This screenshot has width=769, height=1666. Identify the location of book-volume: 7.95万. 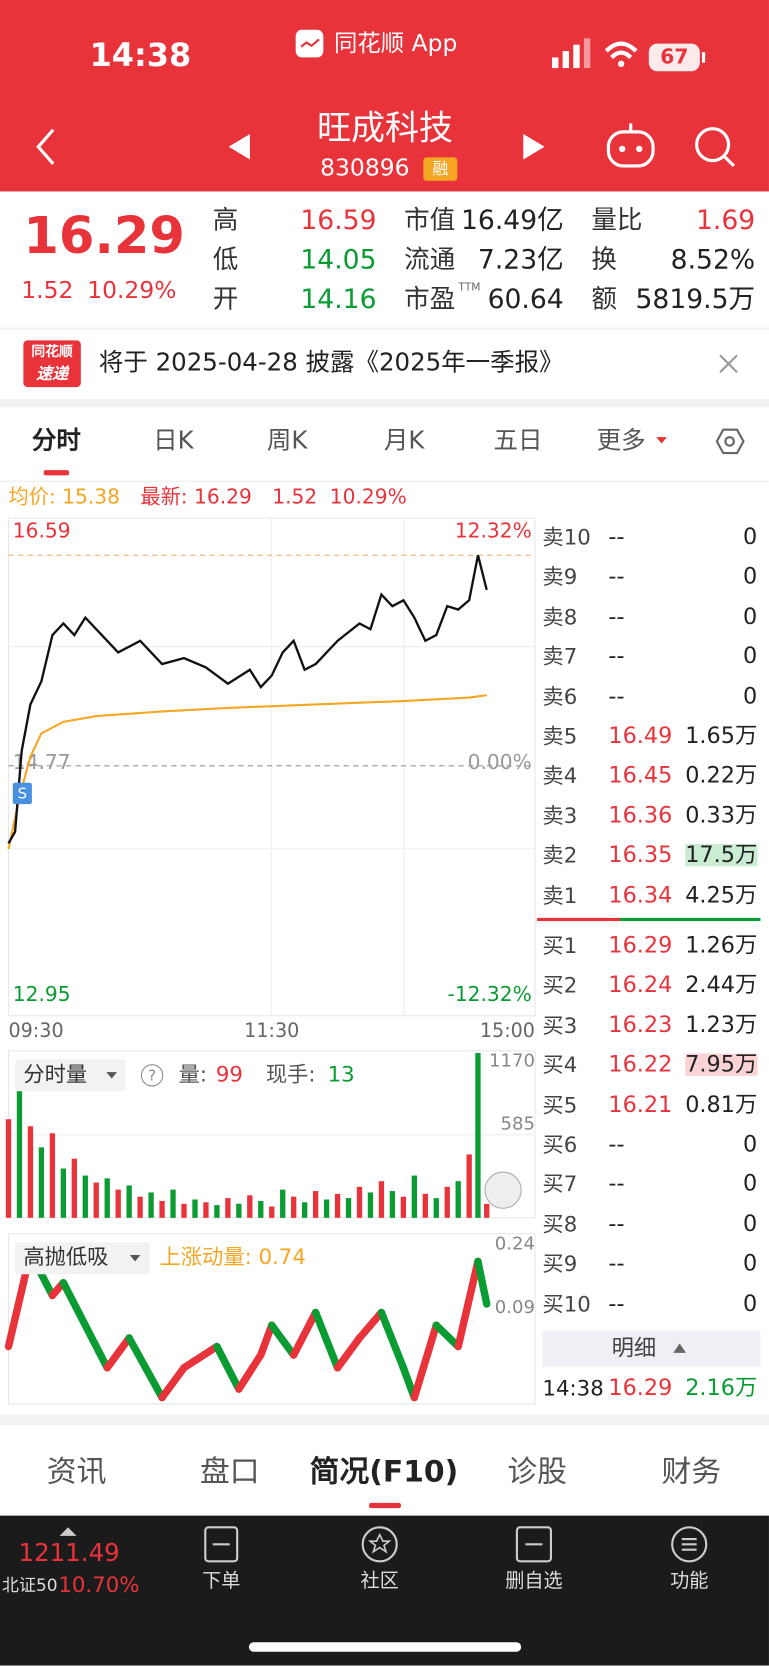
(721, 1064).